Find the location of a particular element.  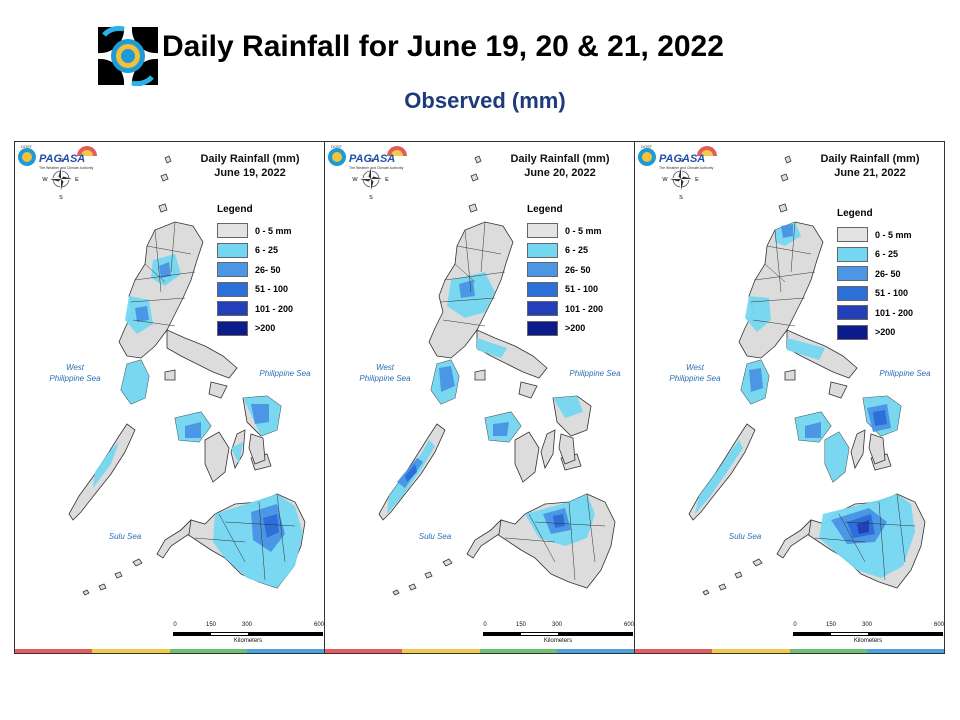

legend-label: 101 - 200 is located at coordinates (584, 308).